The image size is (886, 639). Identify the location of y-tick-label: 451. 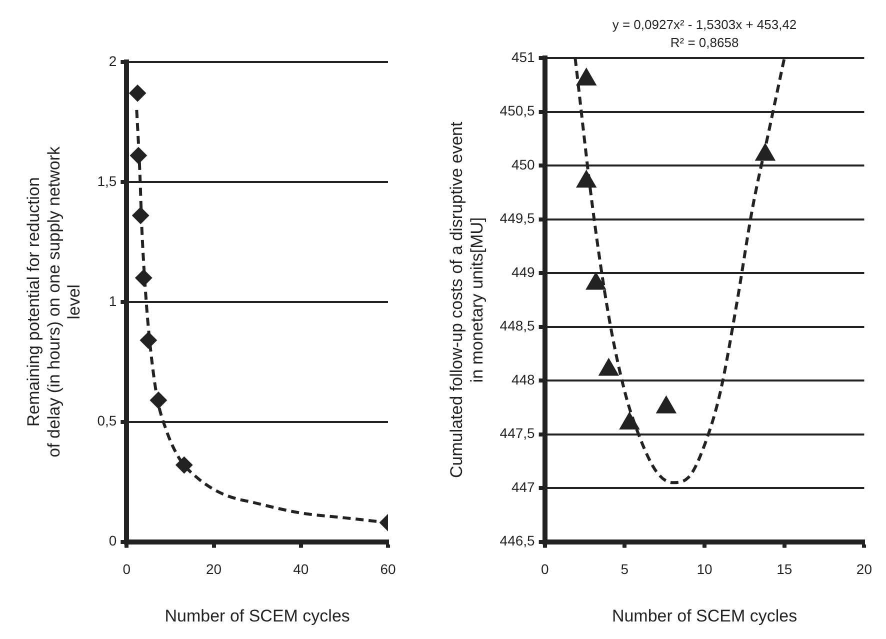
(523, 56).